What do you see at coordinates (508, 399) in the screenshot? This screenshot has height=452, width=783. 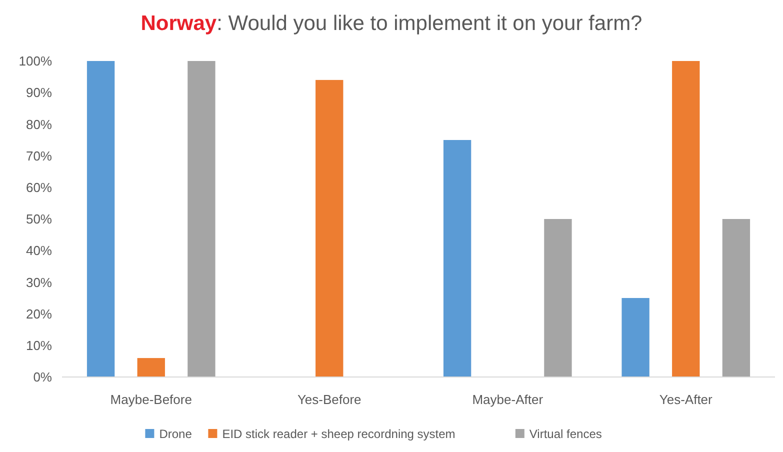 I see `x-tick-label: Maybe-After` at bounding box center [508, 399].